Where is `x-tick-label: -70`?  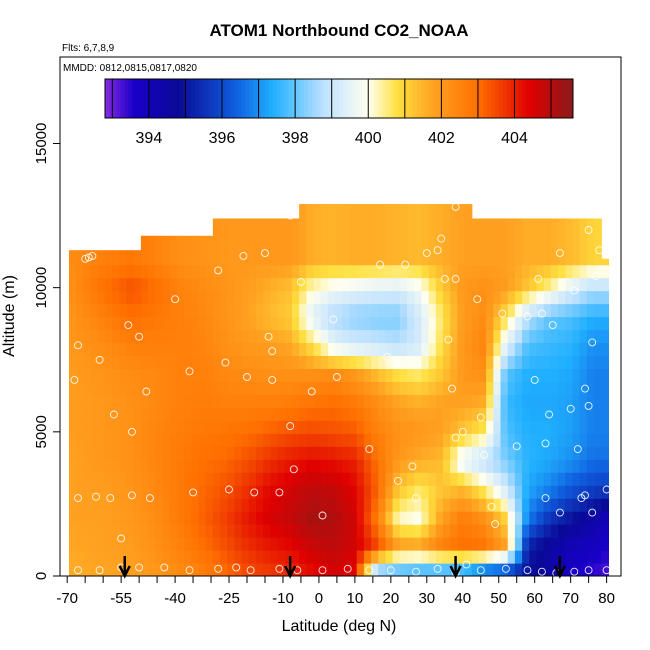 x-tick-label: -70 is located at coordinates (67, 598).